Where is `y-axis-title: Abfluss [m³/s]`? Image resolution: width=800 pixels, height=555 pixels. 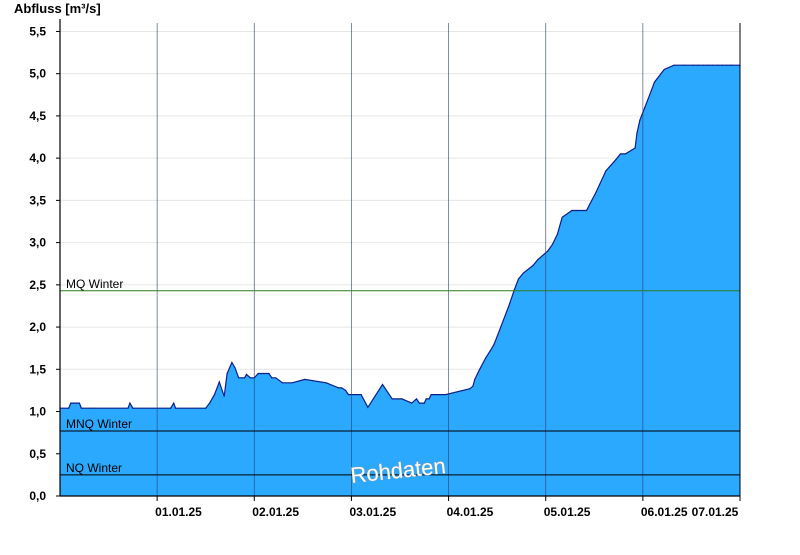 y-axis-title: Abfluss [m³/s] is located at coordinates (57, 8).